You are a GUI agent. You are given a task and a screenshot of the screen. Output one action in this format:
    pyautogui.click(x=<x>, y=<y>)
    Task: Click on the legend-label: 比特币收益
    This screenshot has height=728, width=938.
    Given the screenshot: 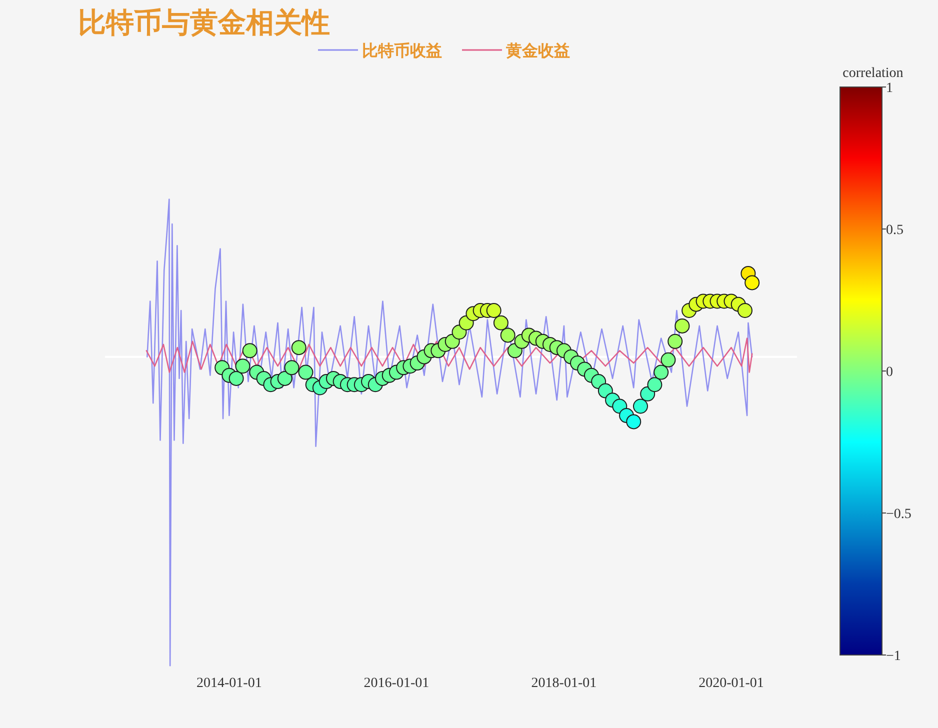 What is the action you would take?
    pyautogui.click(x=402, y=50)
    